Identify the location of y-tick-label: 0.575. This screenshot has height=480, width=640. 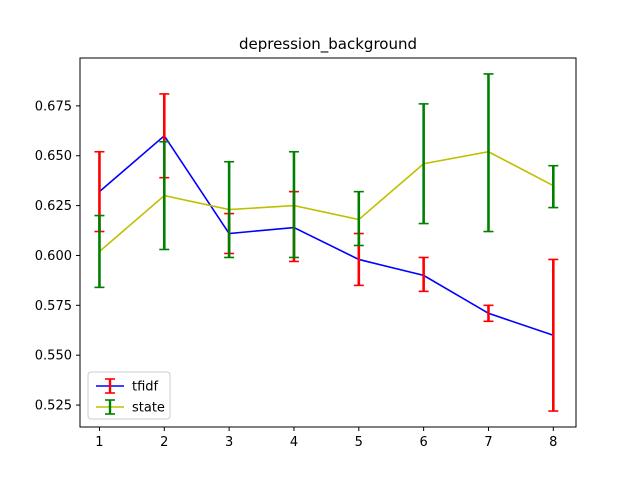
(53, 306).